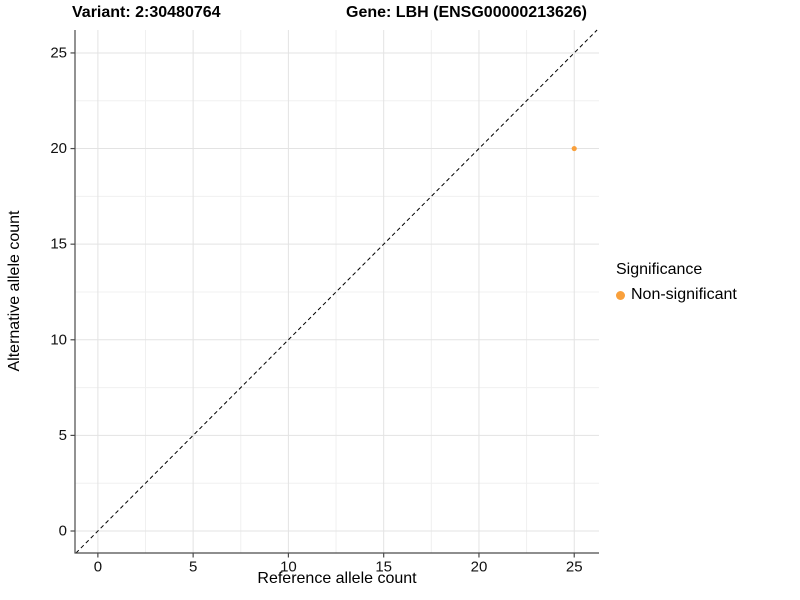 This screenshot has width=800, height=600. I want to click on y-tick-label: 15, so click(58, 244).